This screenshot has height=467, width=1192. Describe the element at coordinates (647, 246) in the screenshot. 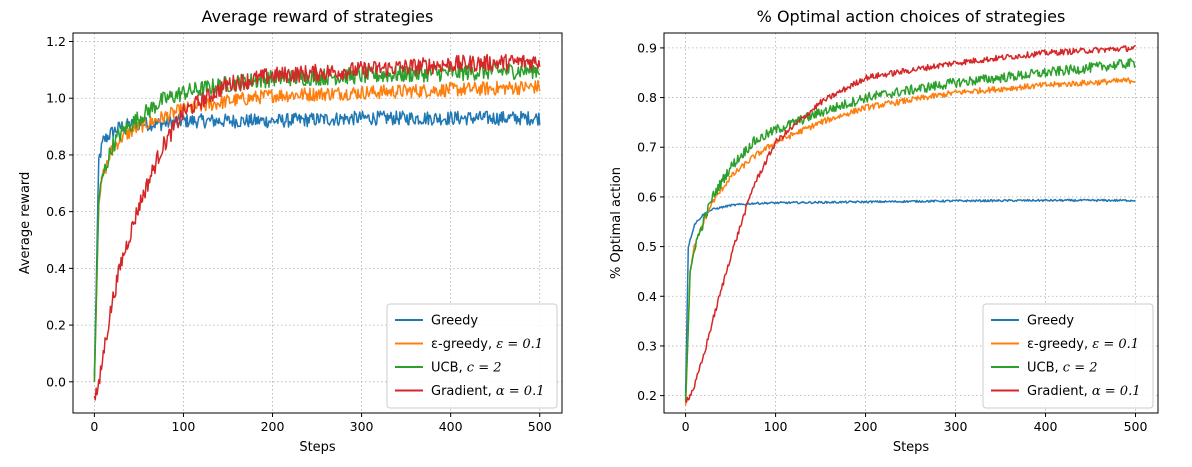

I see `y-tick-label: 0.5` at that location.